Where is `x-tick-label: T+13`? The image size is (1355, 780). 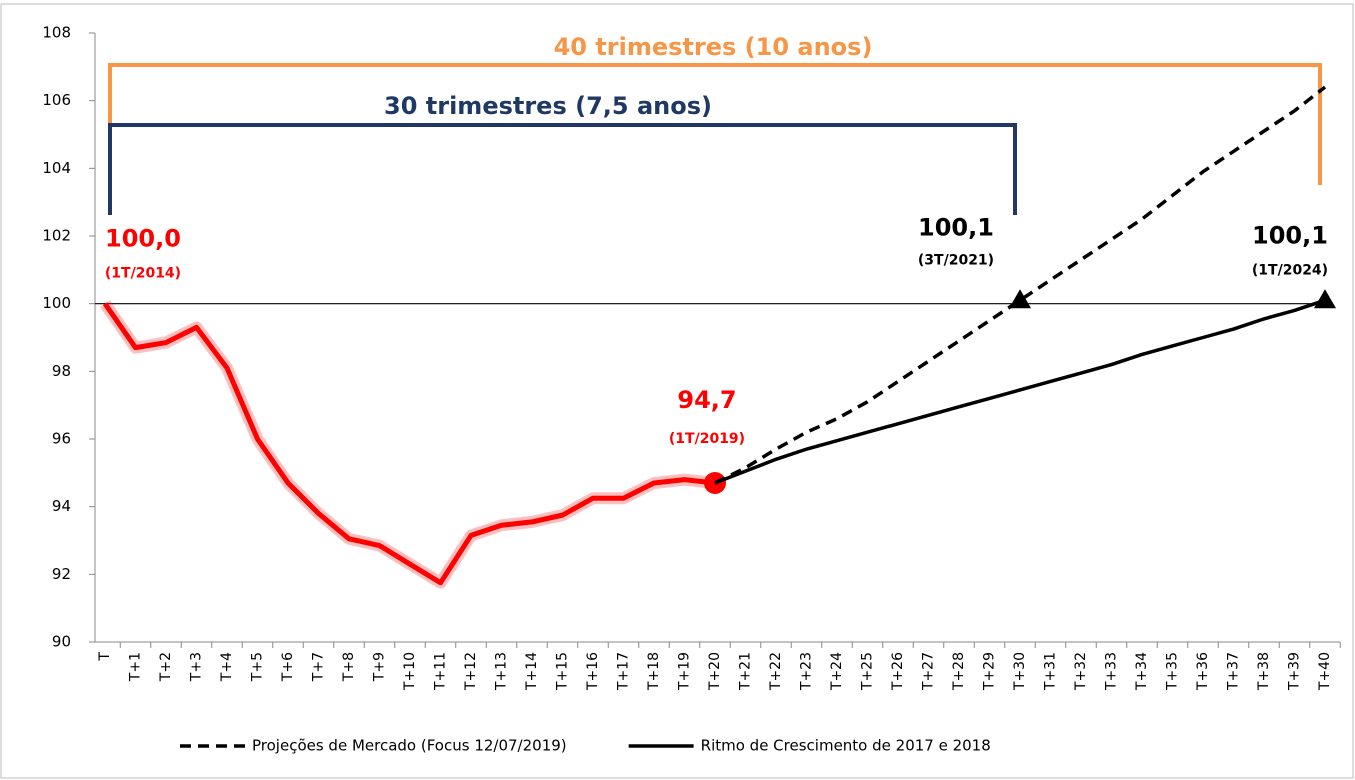 x-tick-label: T+13 is located at coordinates (502, 671).